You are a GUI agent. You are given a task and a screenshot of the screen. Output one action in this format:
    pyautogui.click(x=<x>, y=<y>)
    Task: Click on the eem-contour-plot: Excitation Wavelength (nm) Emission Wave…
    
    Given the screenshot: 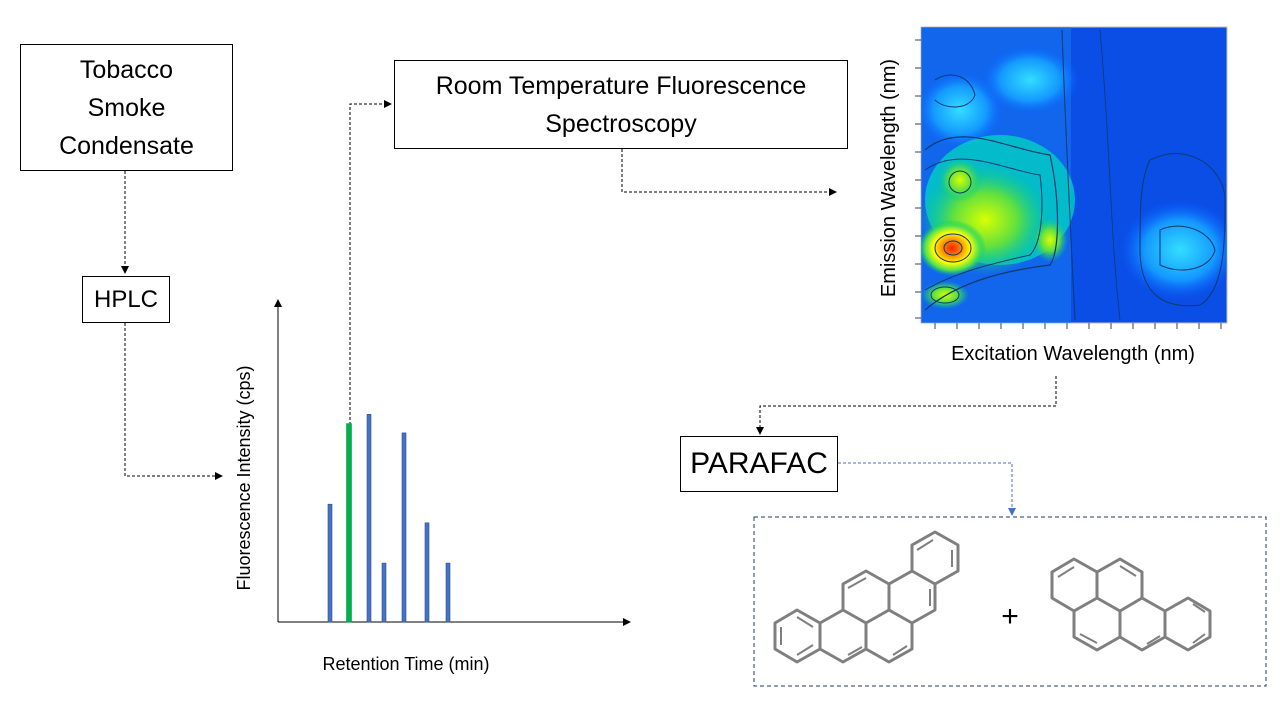 What is the action you would take?
    pyautogui.click(x=1053, y=195)
    